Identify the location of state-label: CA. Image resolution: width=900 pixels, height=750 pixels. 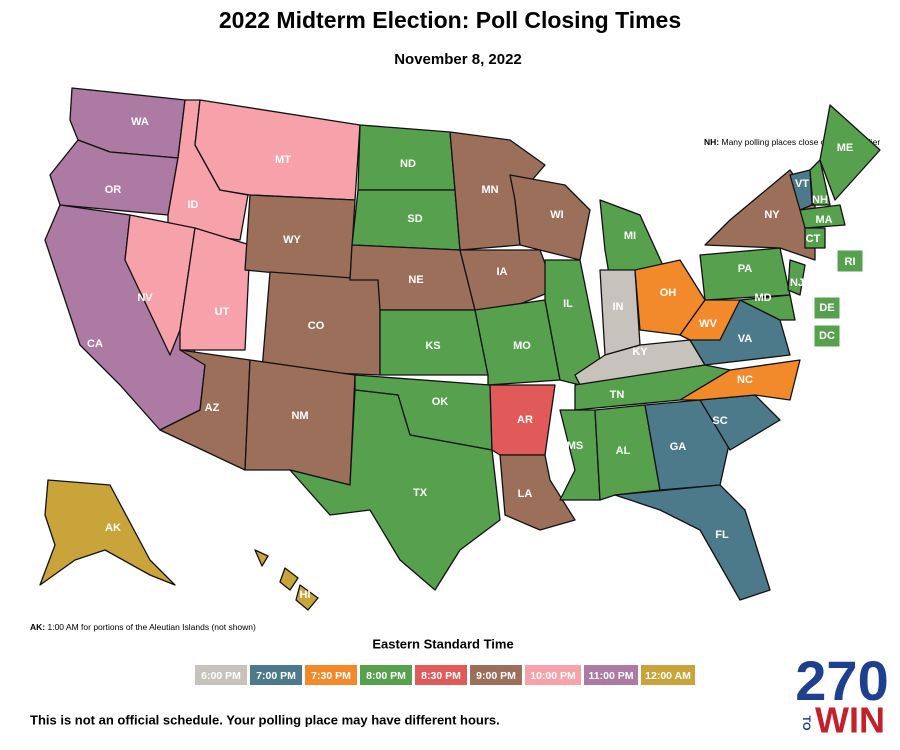
(95, 344).